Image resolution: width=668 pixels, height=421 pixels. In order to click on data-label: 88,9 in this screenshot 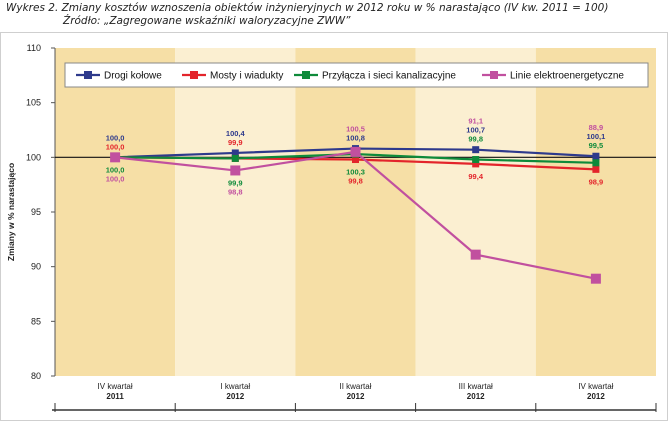, I will do `click(596, 127)`.